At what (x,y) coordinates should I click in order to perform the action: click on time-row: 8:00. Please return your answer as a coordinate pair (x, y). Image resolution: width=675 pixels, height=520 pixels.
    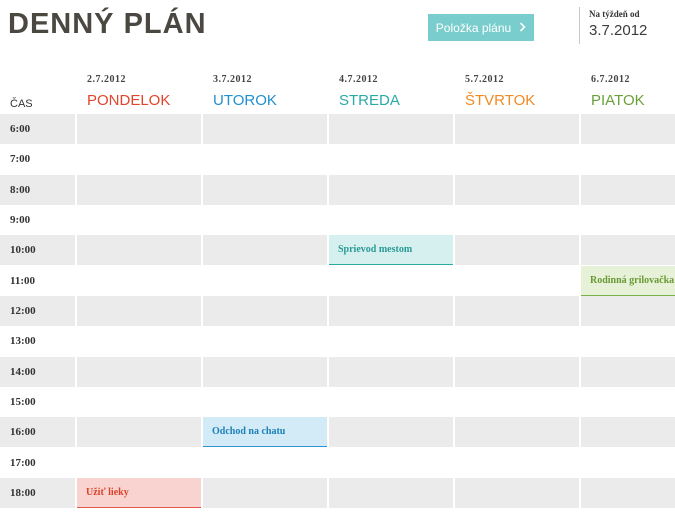
    Looking at the image, I should click on (337, 189).